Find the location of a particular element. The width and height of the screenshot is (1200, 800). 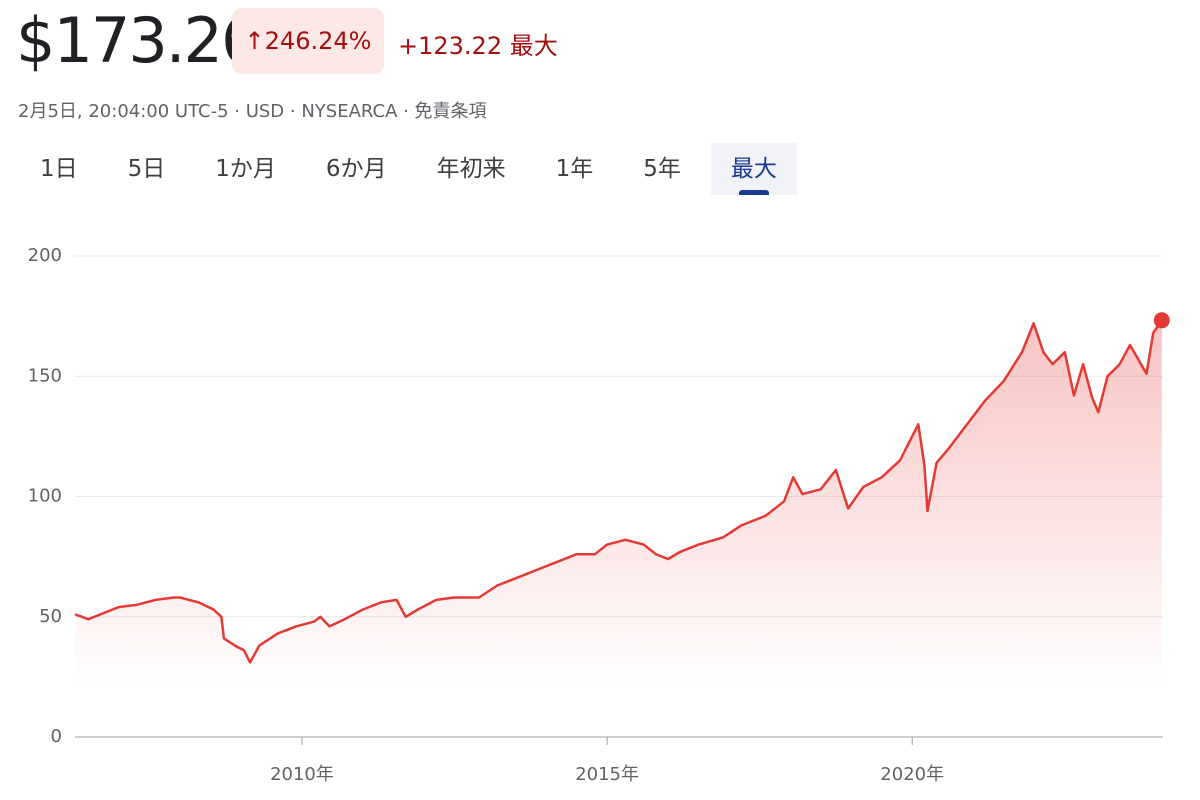

range-tab: 5日 is located at coordinates (146, 169).